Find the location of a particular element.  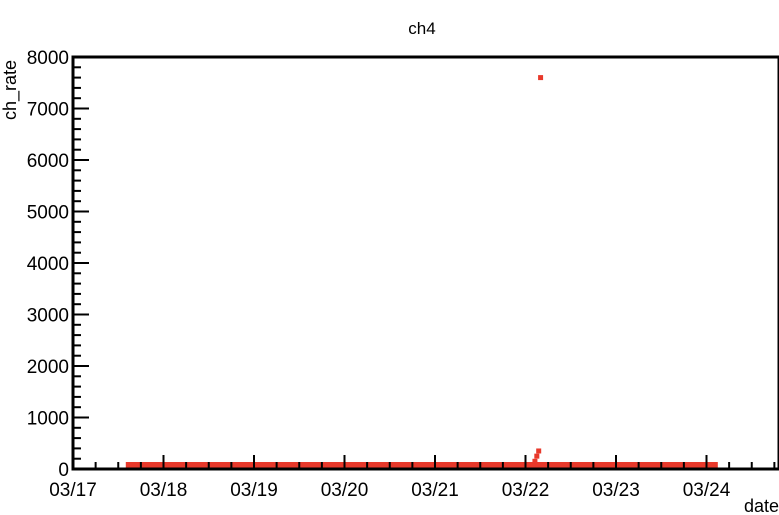

x-tick-label: 03/19 is located at coordinates (254, 490).